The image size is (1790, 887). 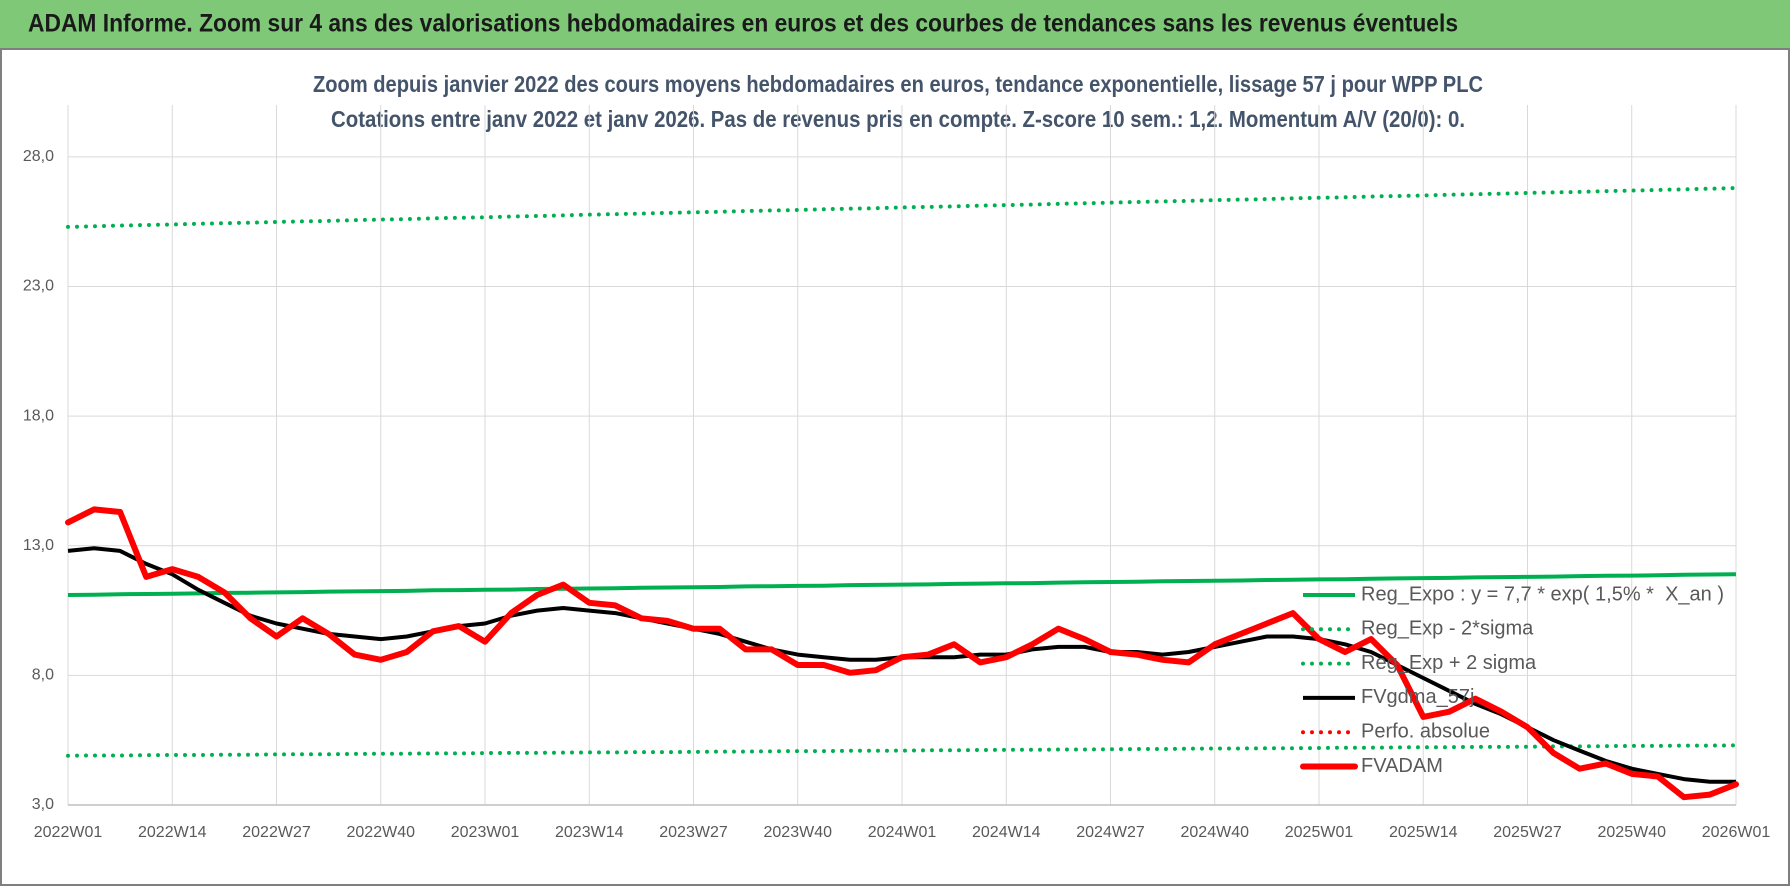 What do you see at coordinates (1006, 832) in the screenshot?
I see `x-tick-label: 2024W14` at bounding box center [1006, 832].